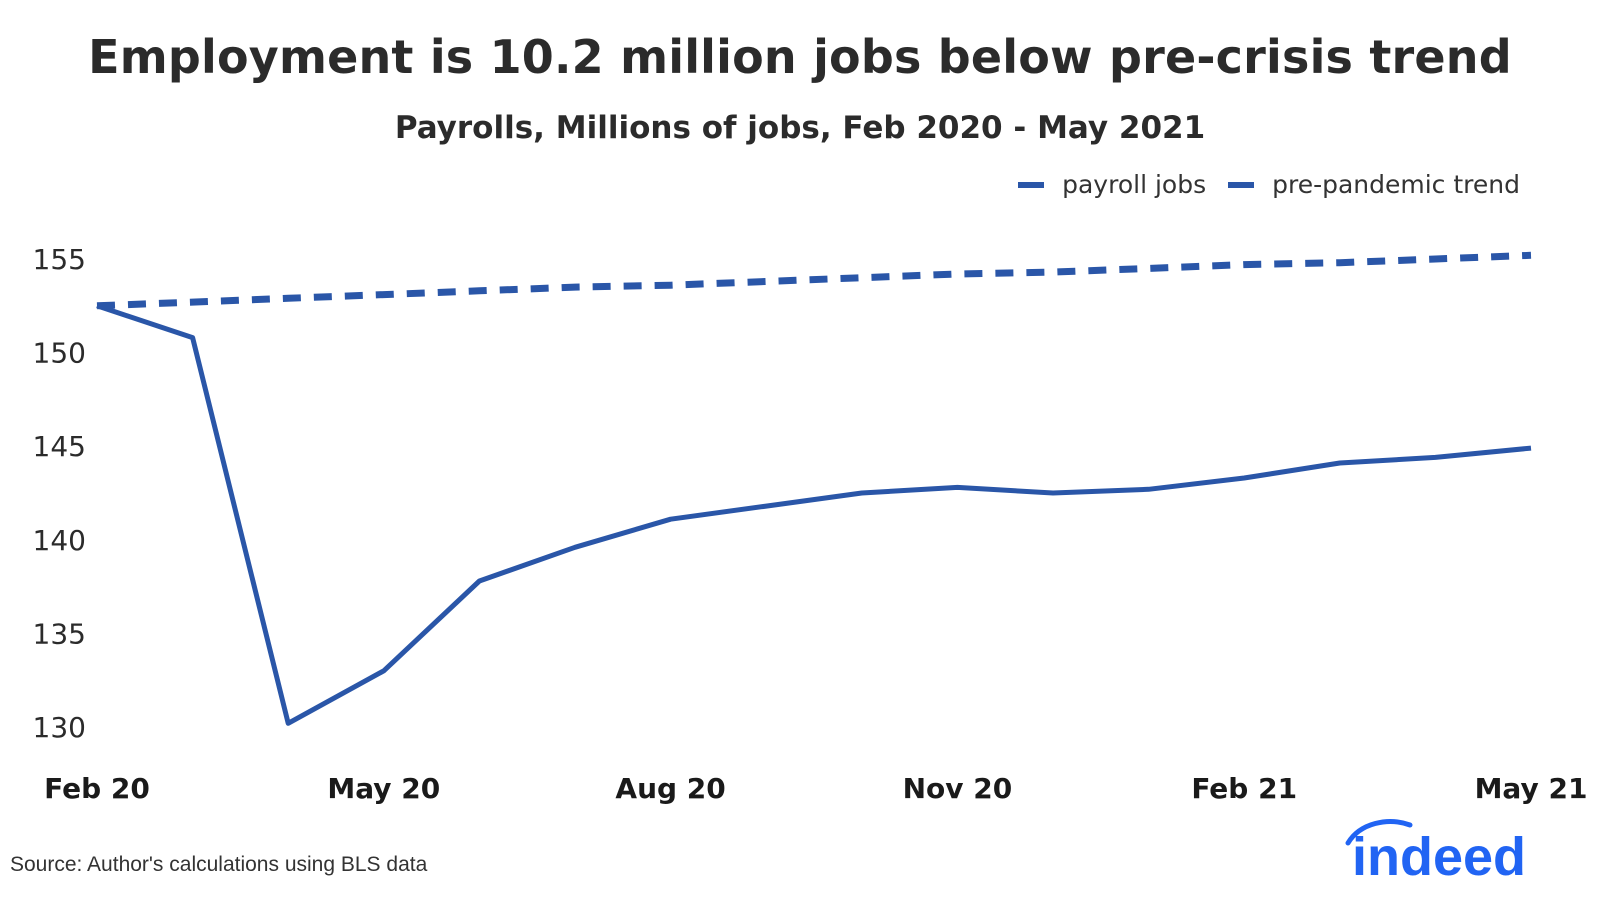  I want to click on y-tick-label-150: 150, so click(59, 353).